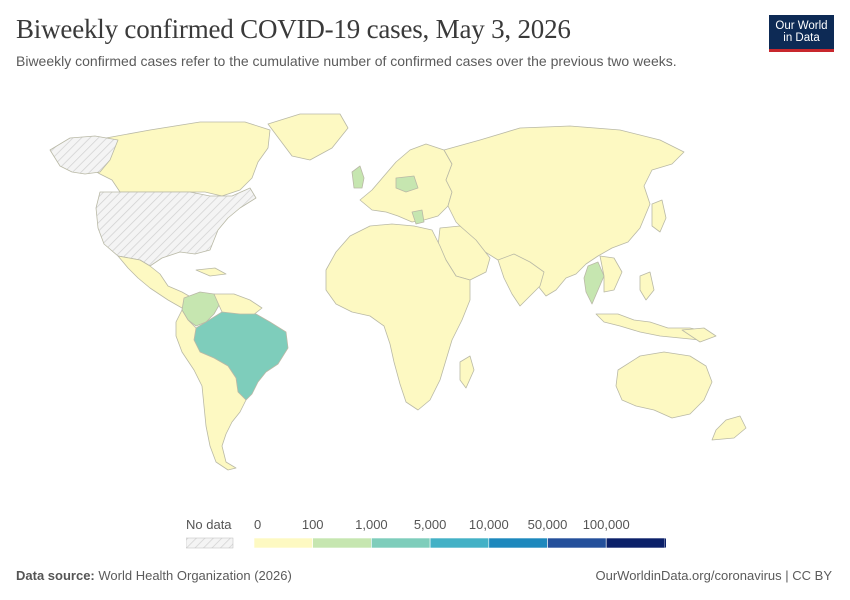  I want to click on legend-bins: 0 100 1,000 5,000 10,000 50,000 100,000, so click(459, 533).